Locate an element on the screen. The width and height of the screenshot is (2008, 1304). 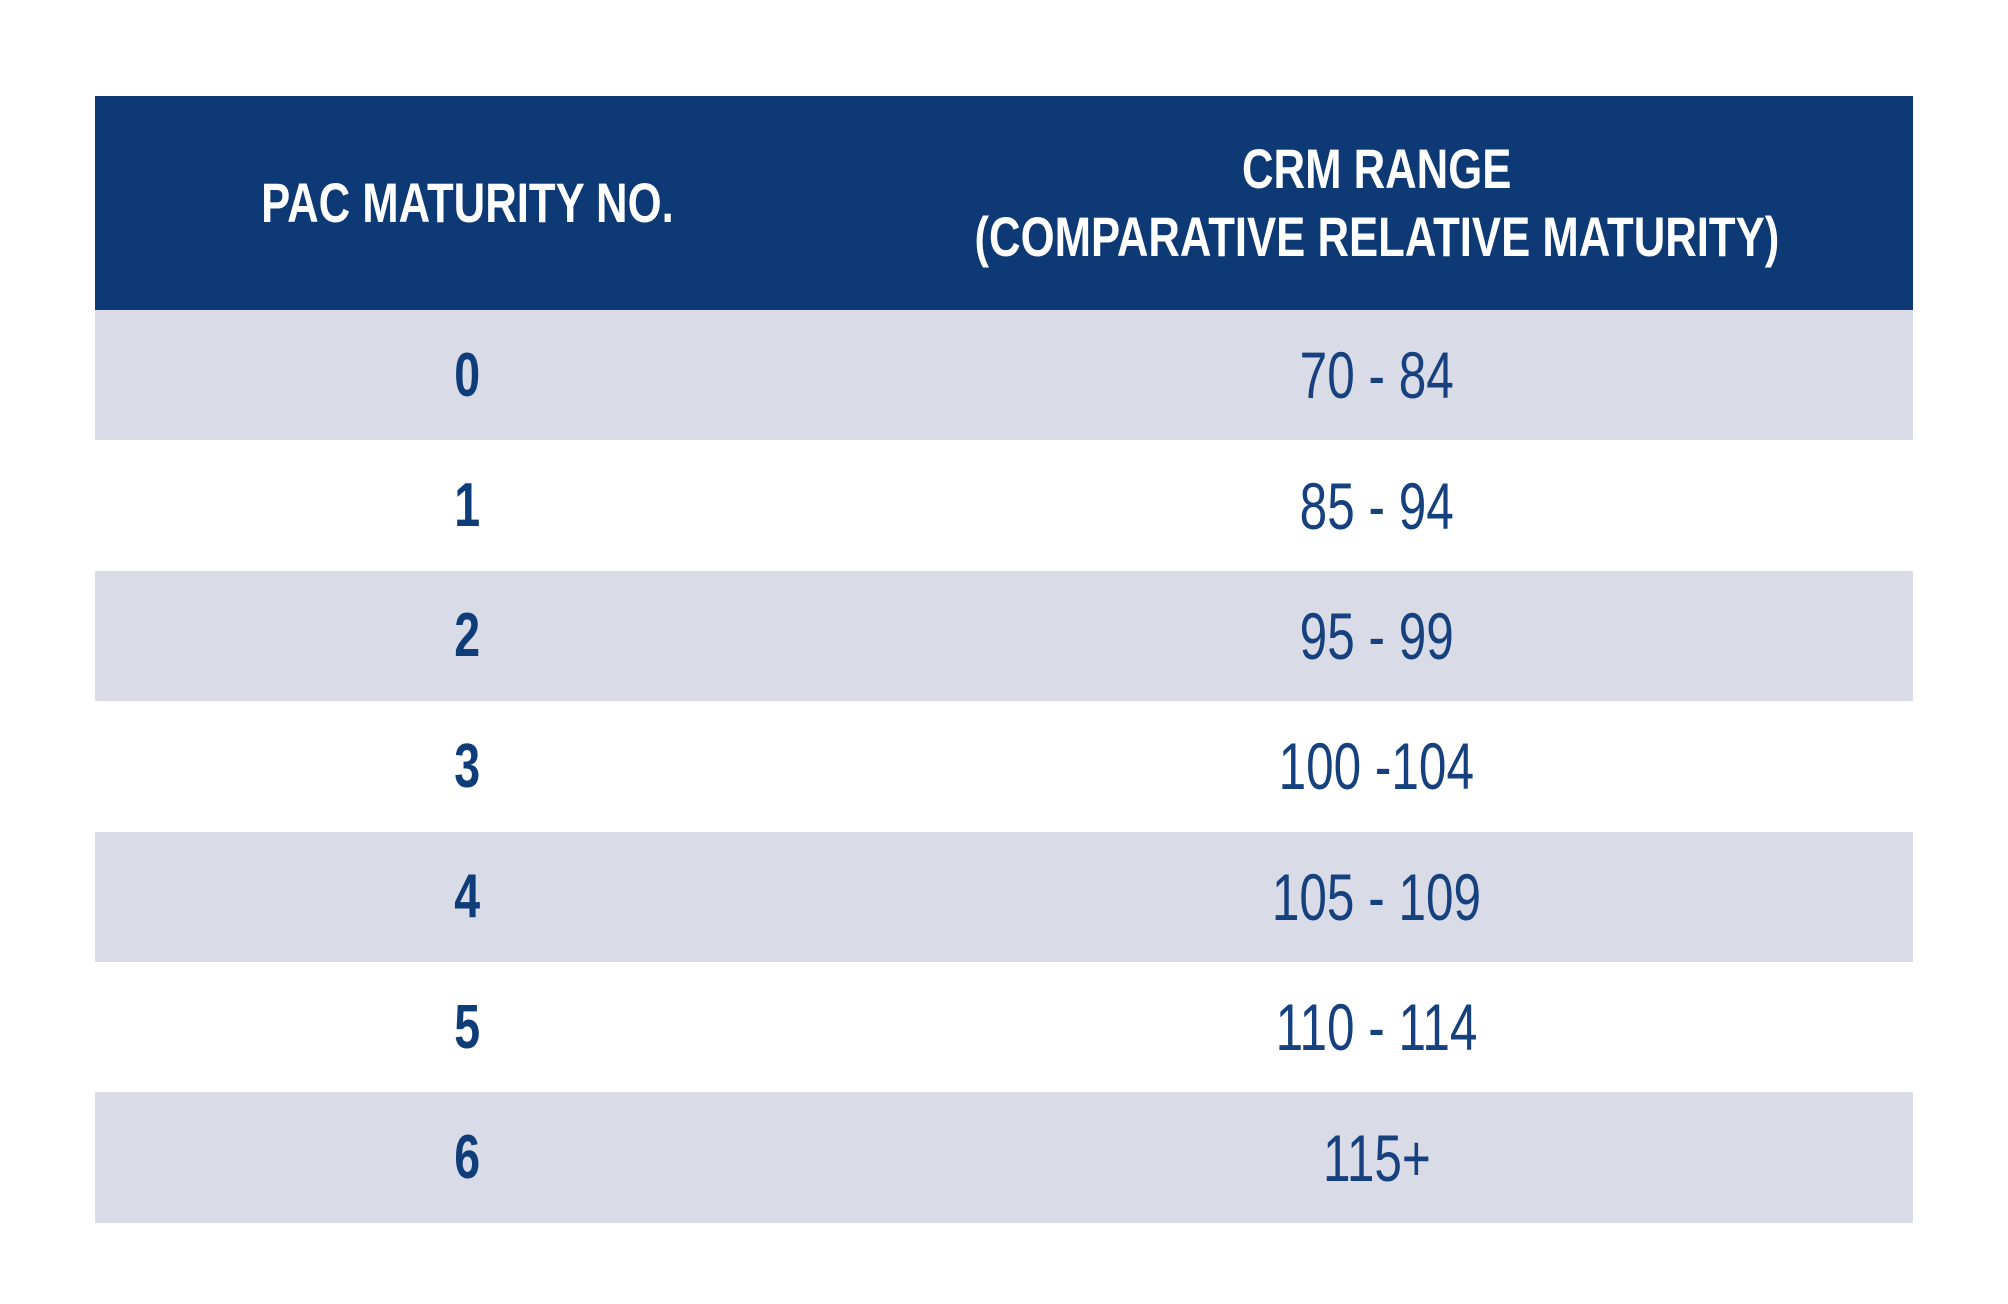
crm-range-value: 105 - 109 is located at coordinates (1377, 896).